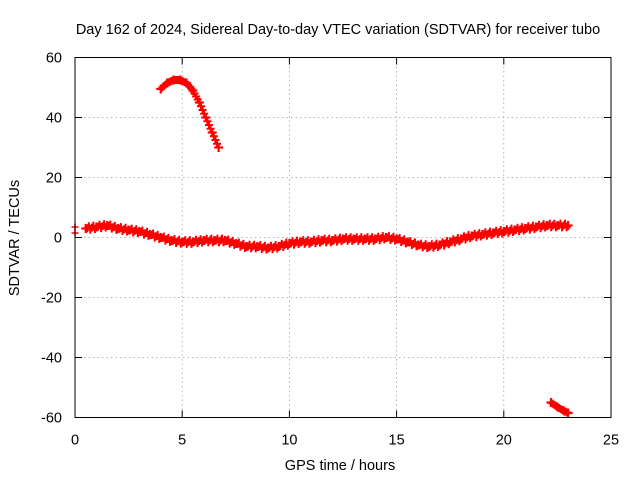 The image size is (640, 485). I want to click on y-tick-label: -40, so click(51, 359).